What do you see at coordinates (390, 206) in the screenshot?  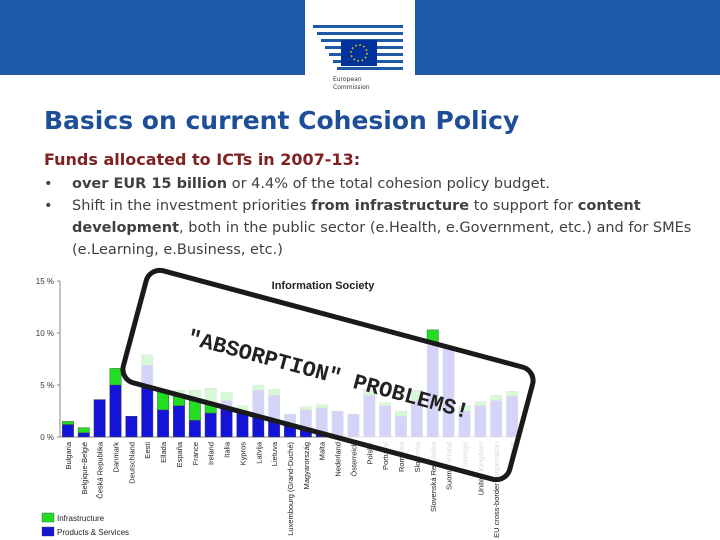 I see `bullet-text: from infrastructure` at bounding box center [390, 206].